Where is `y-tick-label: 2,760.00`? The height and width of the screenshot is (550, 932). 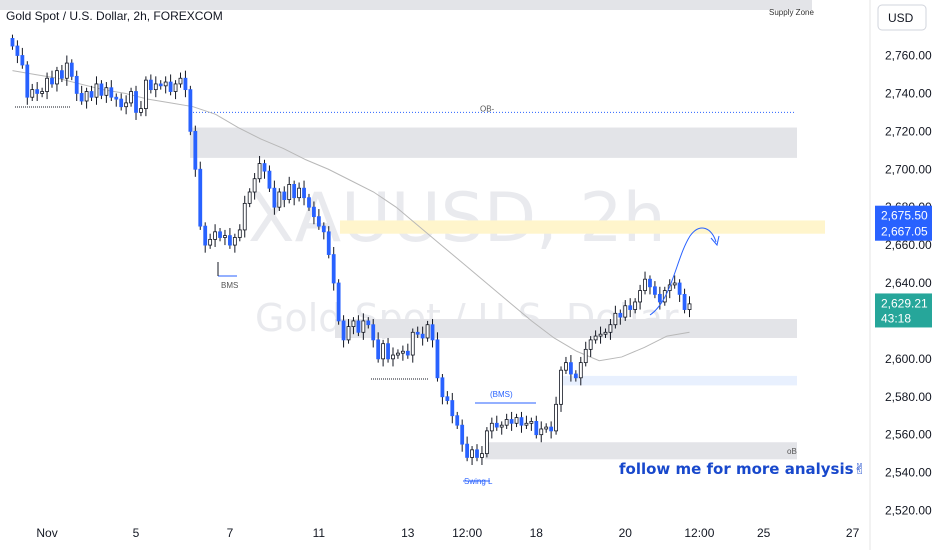 y-tick-label: 2,760.00 is located at coordinates (908, 56).